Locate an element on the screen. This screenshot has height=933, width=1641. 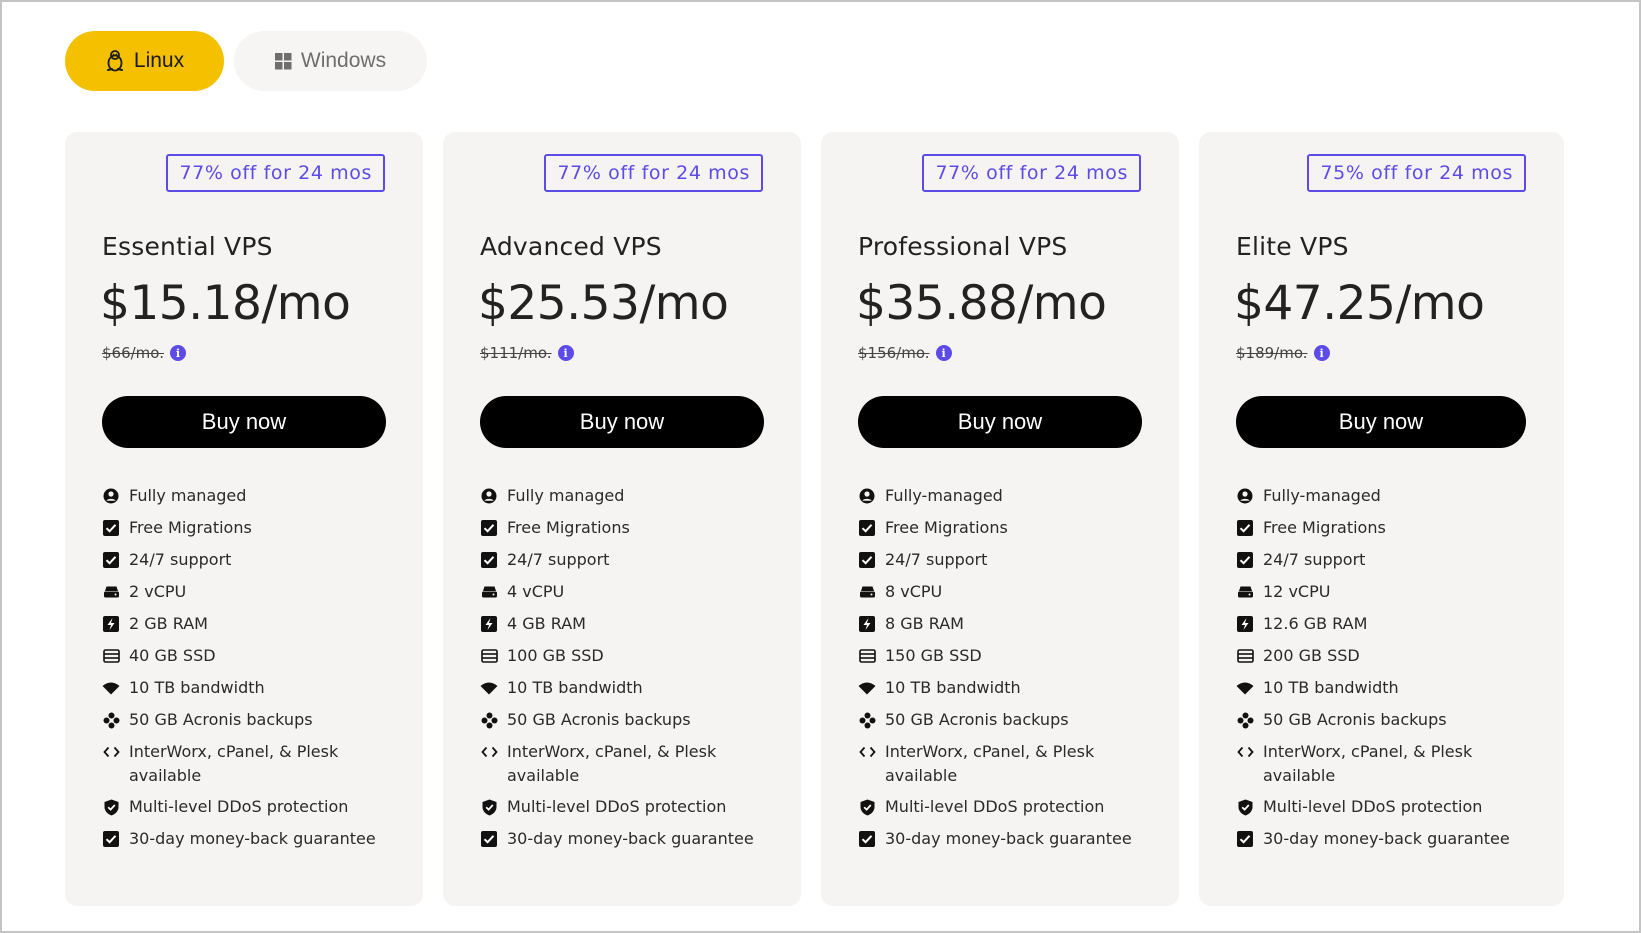
old-price: $66/mo. is located at coordinates (133, 353).